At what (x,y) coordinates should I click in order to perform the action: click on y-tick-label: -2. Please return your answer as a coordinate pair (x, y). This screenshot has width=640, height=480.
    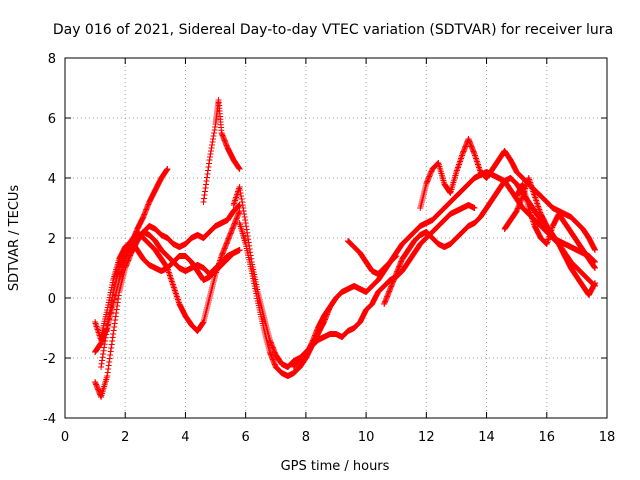
    Looking at the image, I should click on (49, 359).